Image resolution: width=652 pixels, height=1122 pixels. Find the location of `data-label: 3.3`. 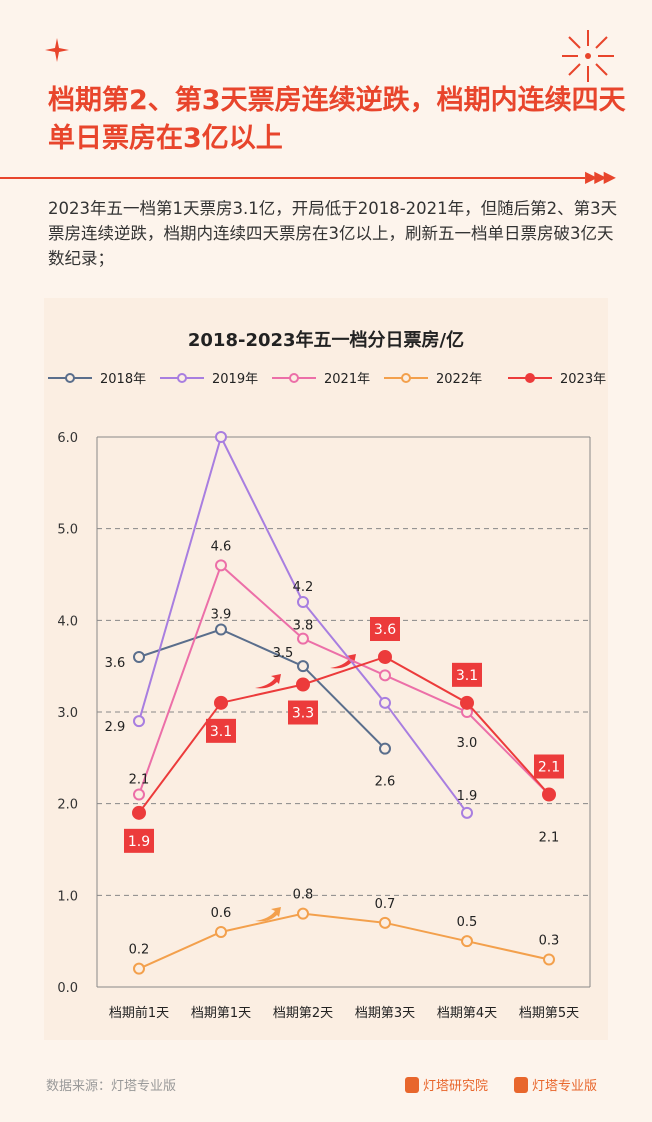

data-label: 3.3 is located at coordinates (303, 714).